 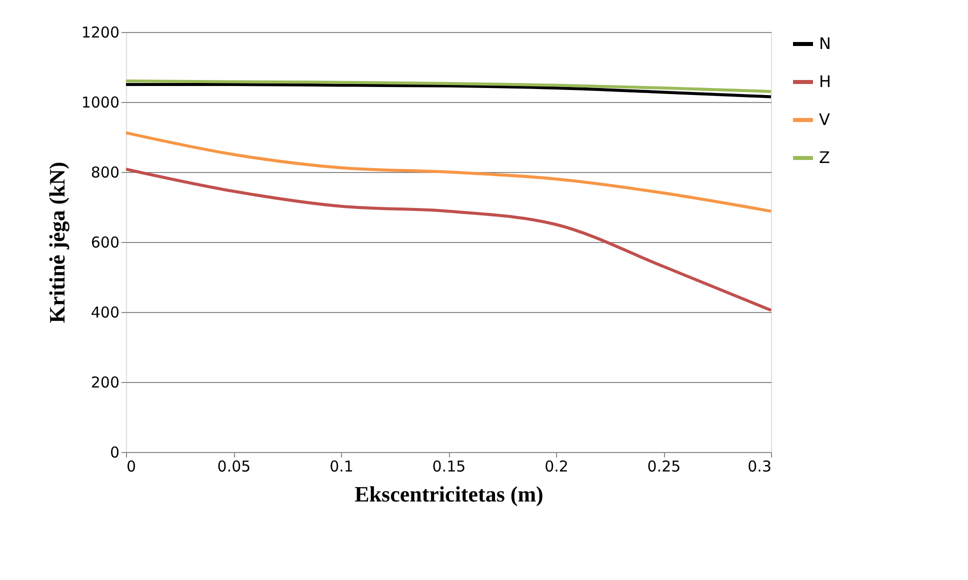 What do you see at coordinates (824, 157) in the screenshot?
I see `legend-label: Z` at bounding box center [824, 157].